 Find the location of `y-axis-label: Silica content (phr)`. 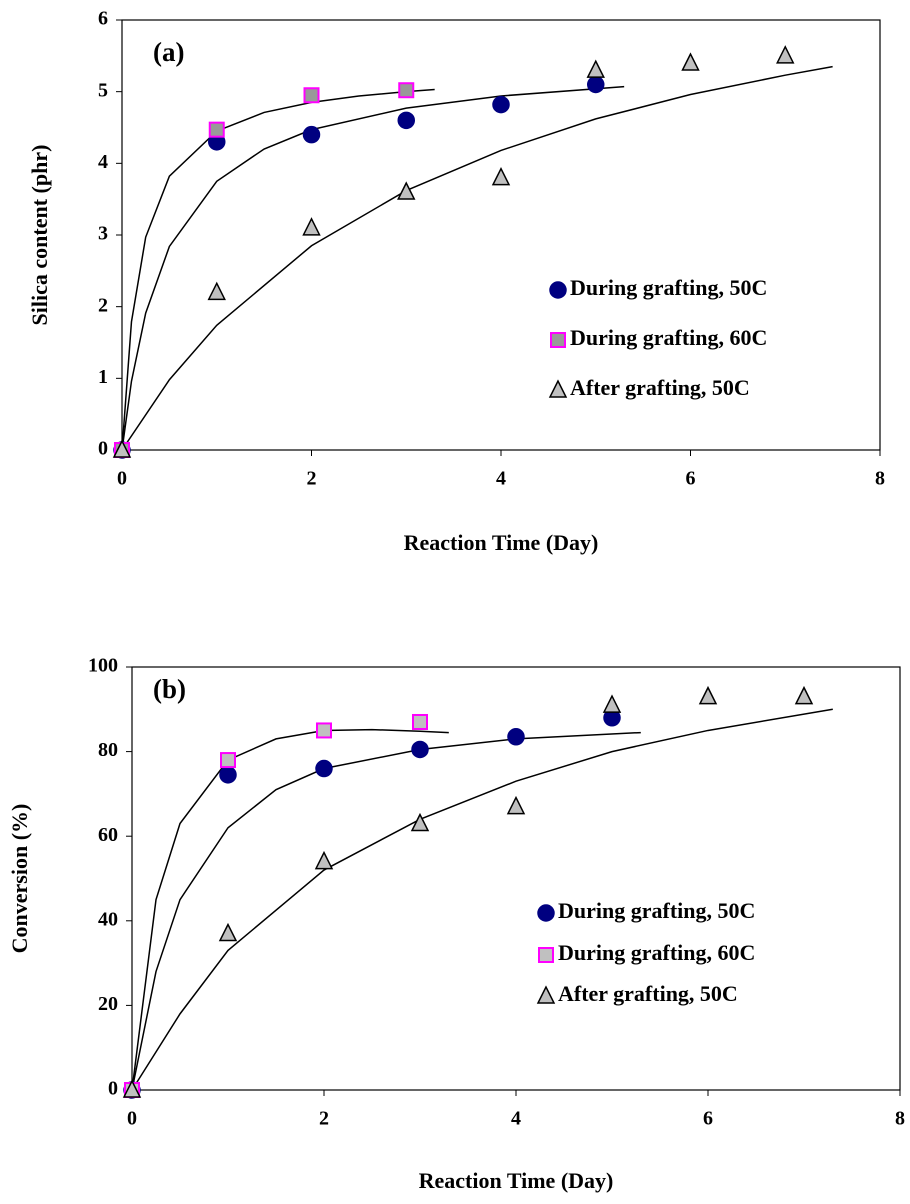

y-axis-label: Silica content (phr) is located at coordinates (39, 235).